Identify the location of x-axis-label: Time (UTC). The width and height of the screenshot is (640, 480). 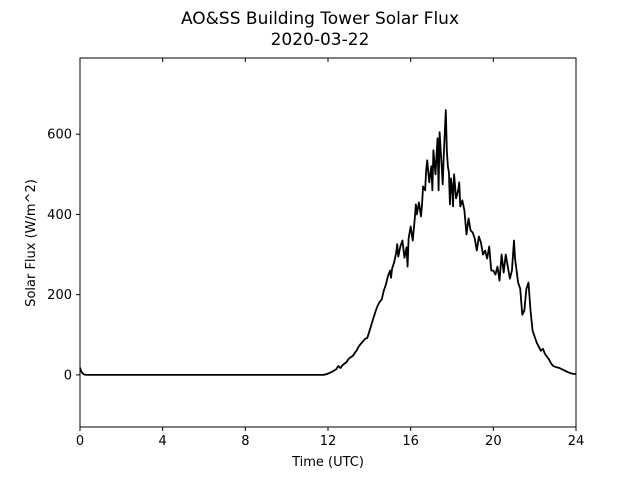
(327, 462).